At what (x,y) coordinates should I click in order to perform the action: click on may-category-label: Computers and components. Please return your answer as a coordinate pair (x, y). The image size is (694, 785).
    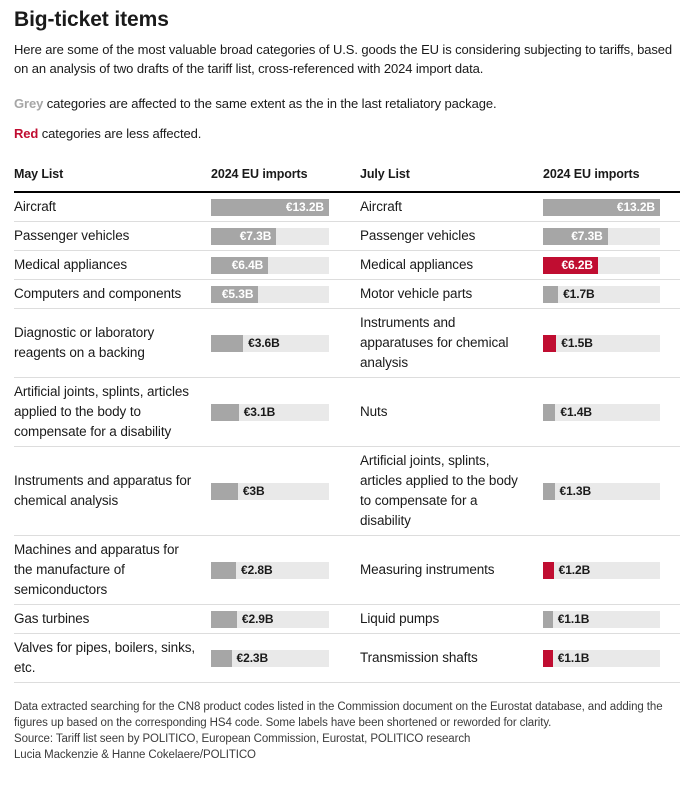
    Looking at the image, I should click on (98, 293).